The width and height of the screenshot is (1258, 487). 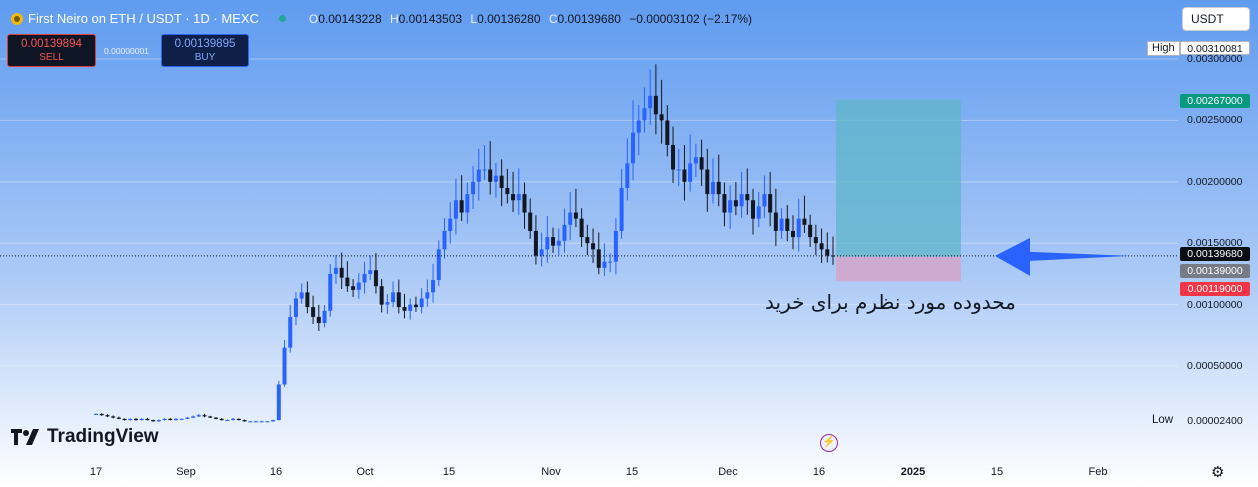 What do you see at coordinates (1215, 48) in the screenshot?
I see `high-price-tag: 0.00310081` at bounding box center [1215, 48].